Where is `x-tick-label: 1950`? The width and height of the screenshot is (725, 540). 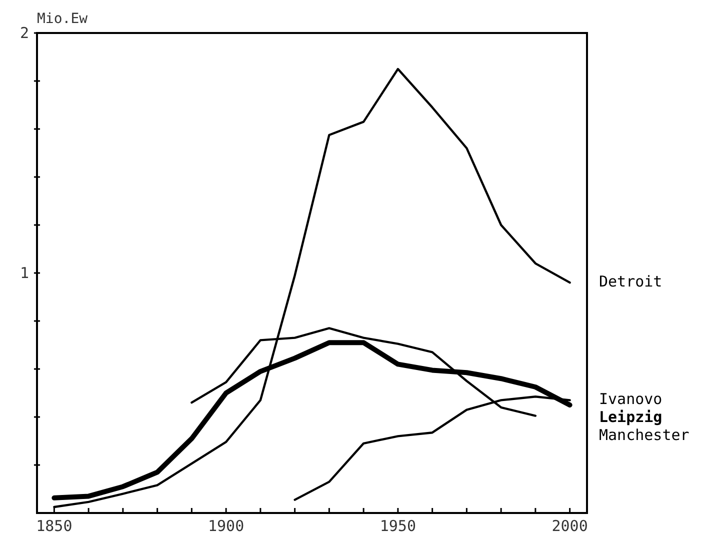
x-tick-label: 1950 is located at coordinates (398, 526).